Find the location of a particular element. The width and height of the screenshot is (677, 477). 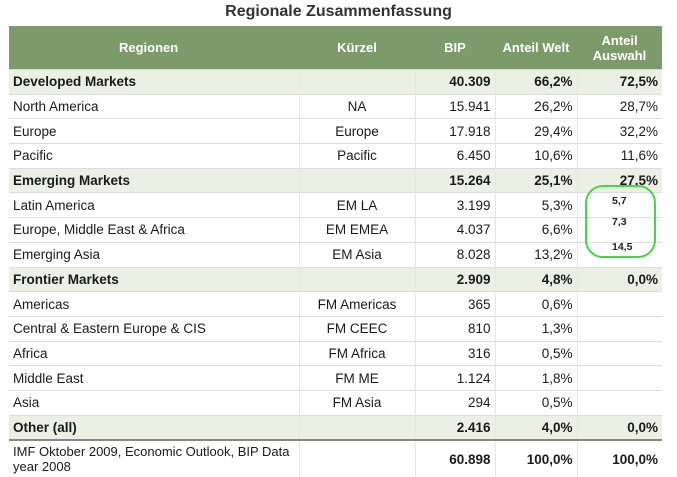

cell-bip: 40.309 is located at coordinates (454, 82).